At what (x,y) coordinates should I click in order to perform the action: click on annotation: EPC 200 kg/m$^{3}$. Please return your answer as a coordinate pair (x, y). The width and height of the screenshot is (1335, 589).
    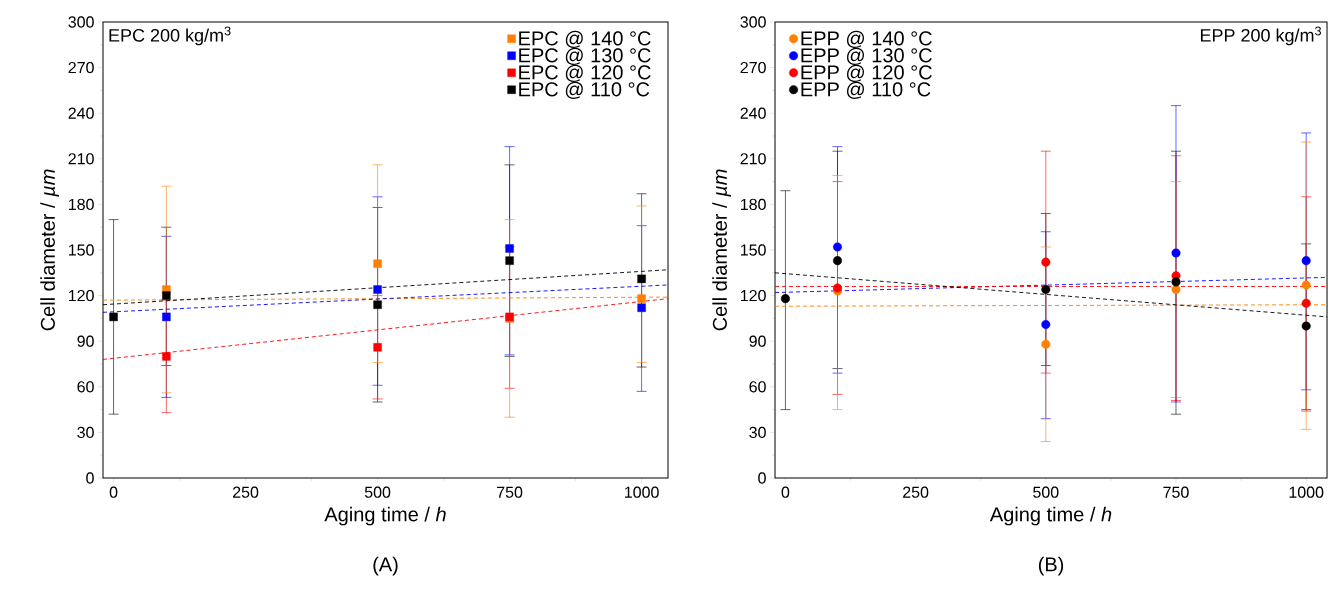
    Looking at the image, I should click on (170, 36).